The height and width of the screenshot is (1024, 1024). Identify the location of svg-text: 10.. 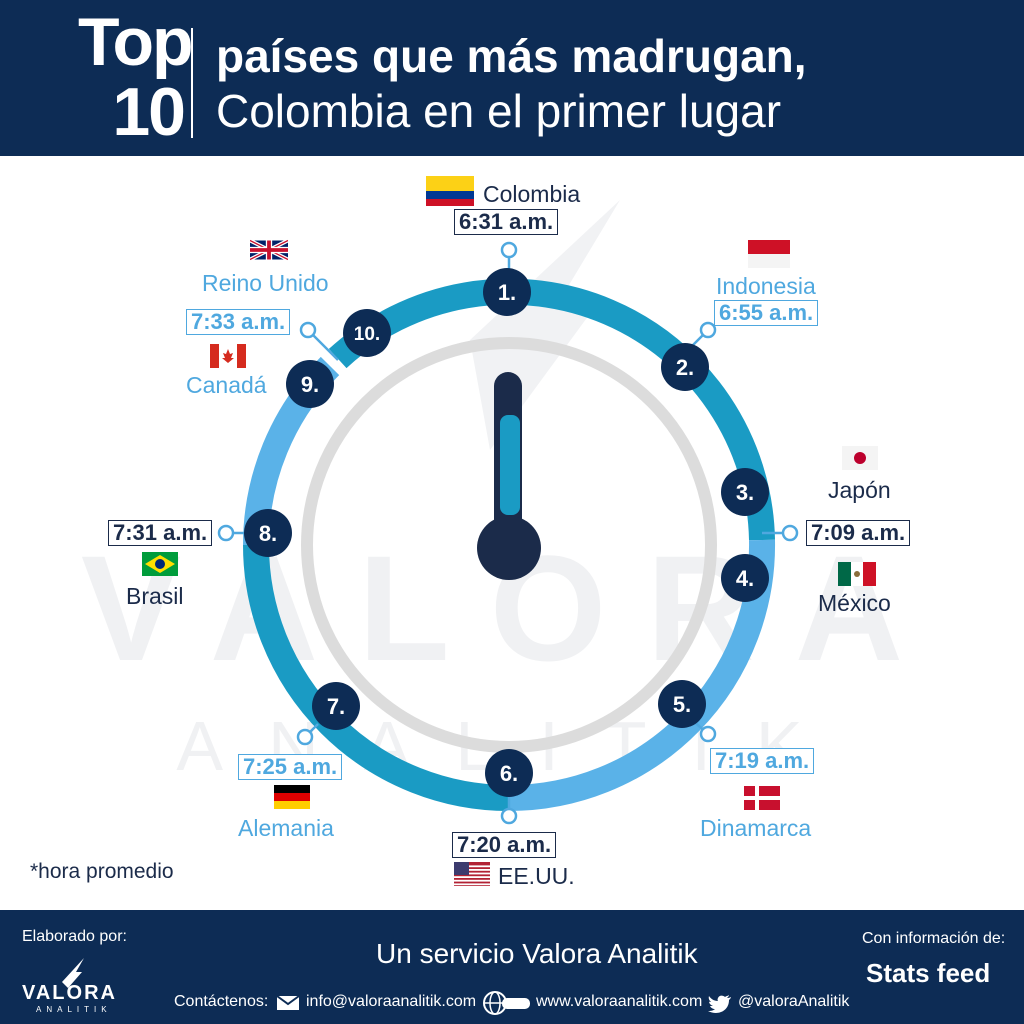
(367, 334).